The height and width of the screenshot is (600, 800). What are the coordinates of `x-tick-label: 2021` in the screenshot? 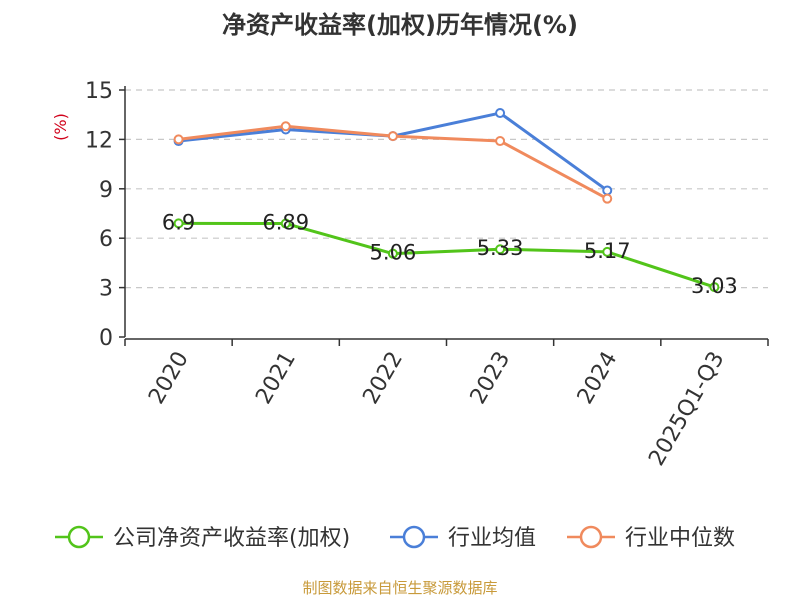 It's located at (276, 378).